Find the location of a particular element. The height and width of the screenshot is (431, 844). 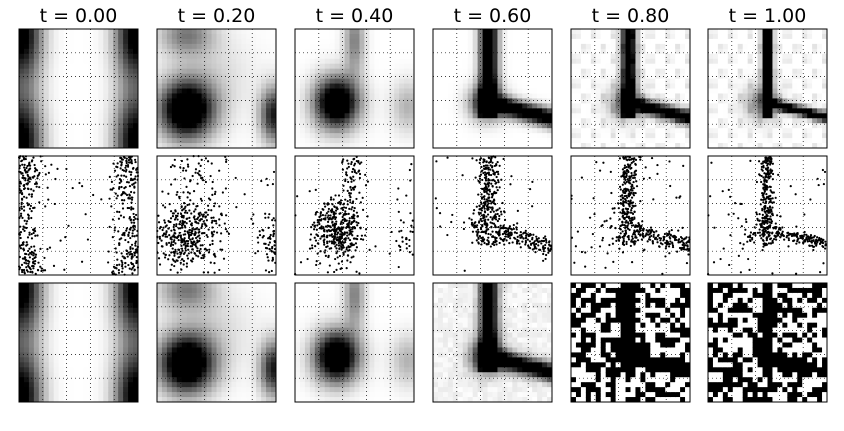

column-title-0: t = 0.00 is located at coordinates (79, 16).